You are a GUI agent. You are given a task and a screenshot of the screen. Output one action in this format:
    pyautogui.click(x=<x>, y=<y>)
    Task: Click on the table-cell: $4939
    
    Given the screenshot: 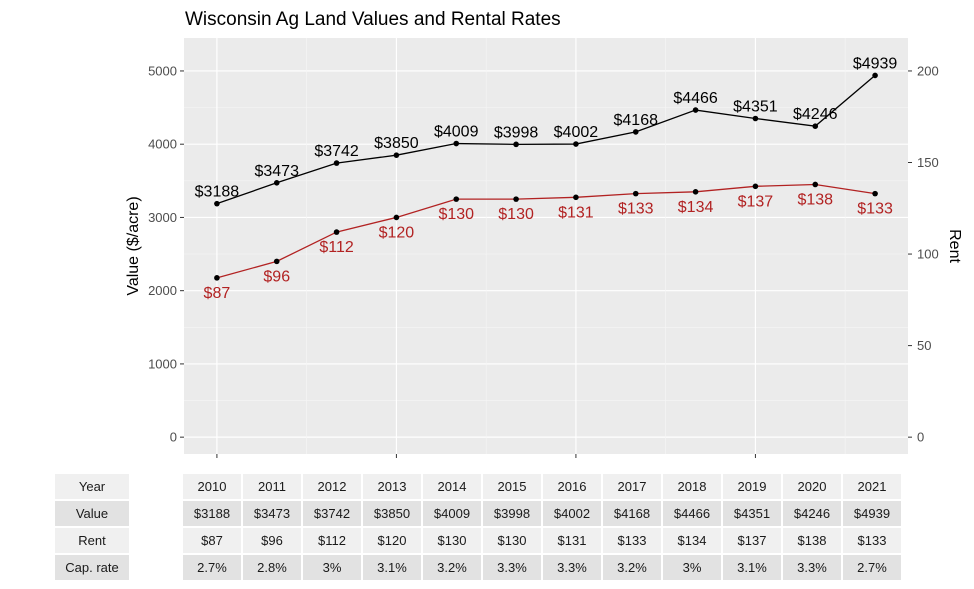 What is the action you would take?
    pyautogui.click(x=872, y=513)
    